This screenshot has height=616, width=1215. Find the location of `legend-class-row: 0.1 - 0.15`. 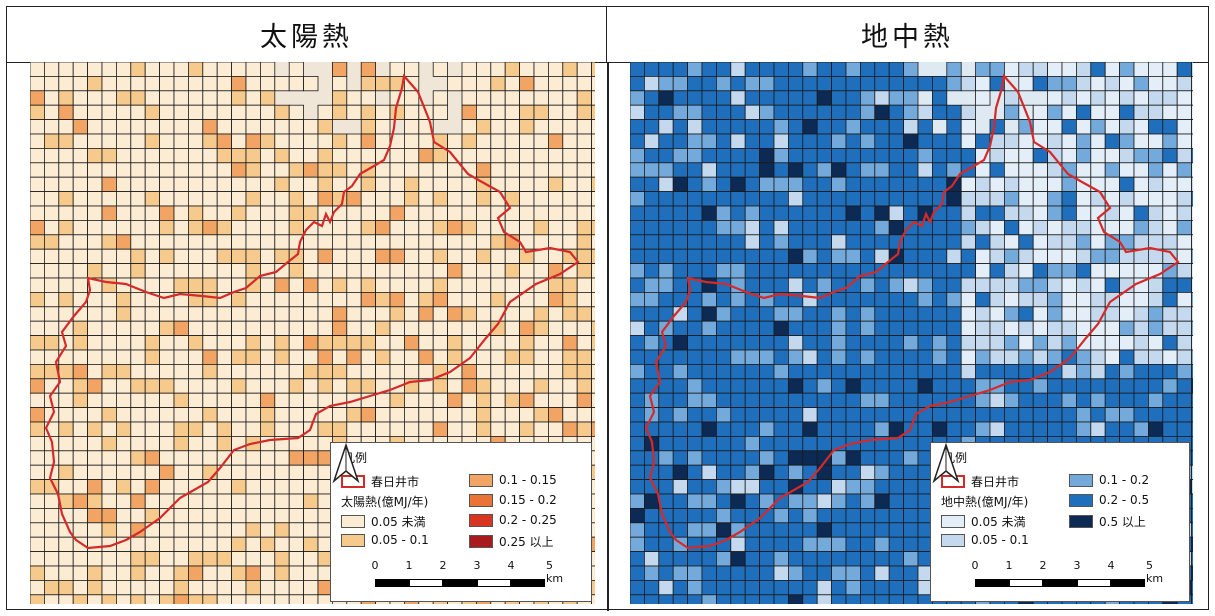

legend-class-row: 0.1 - 0.15 is located at coordinates (513, 480).